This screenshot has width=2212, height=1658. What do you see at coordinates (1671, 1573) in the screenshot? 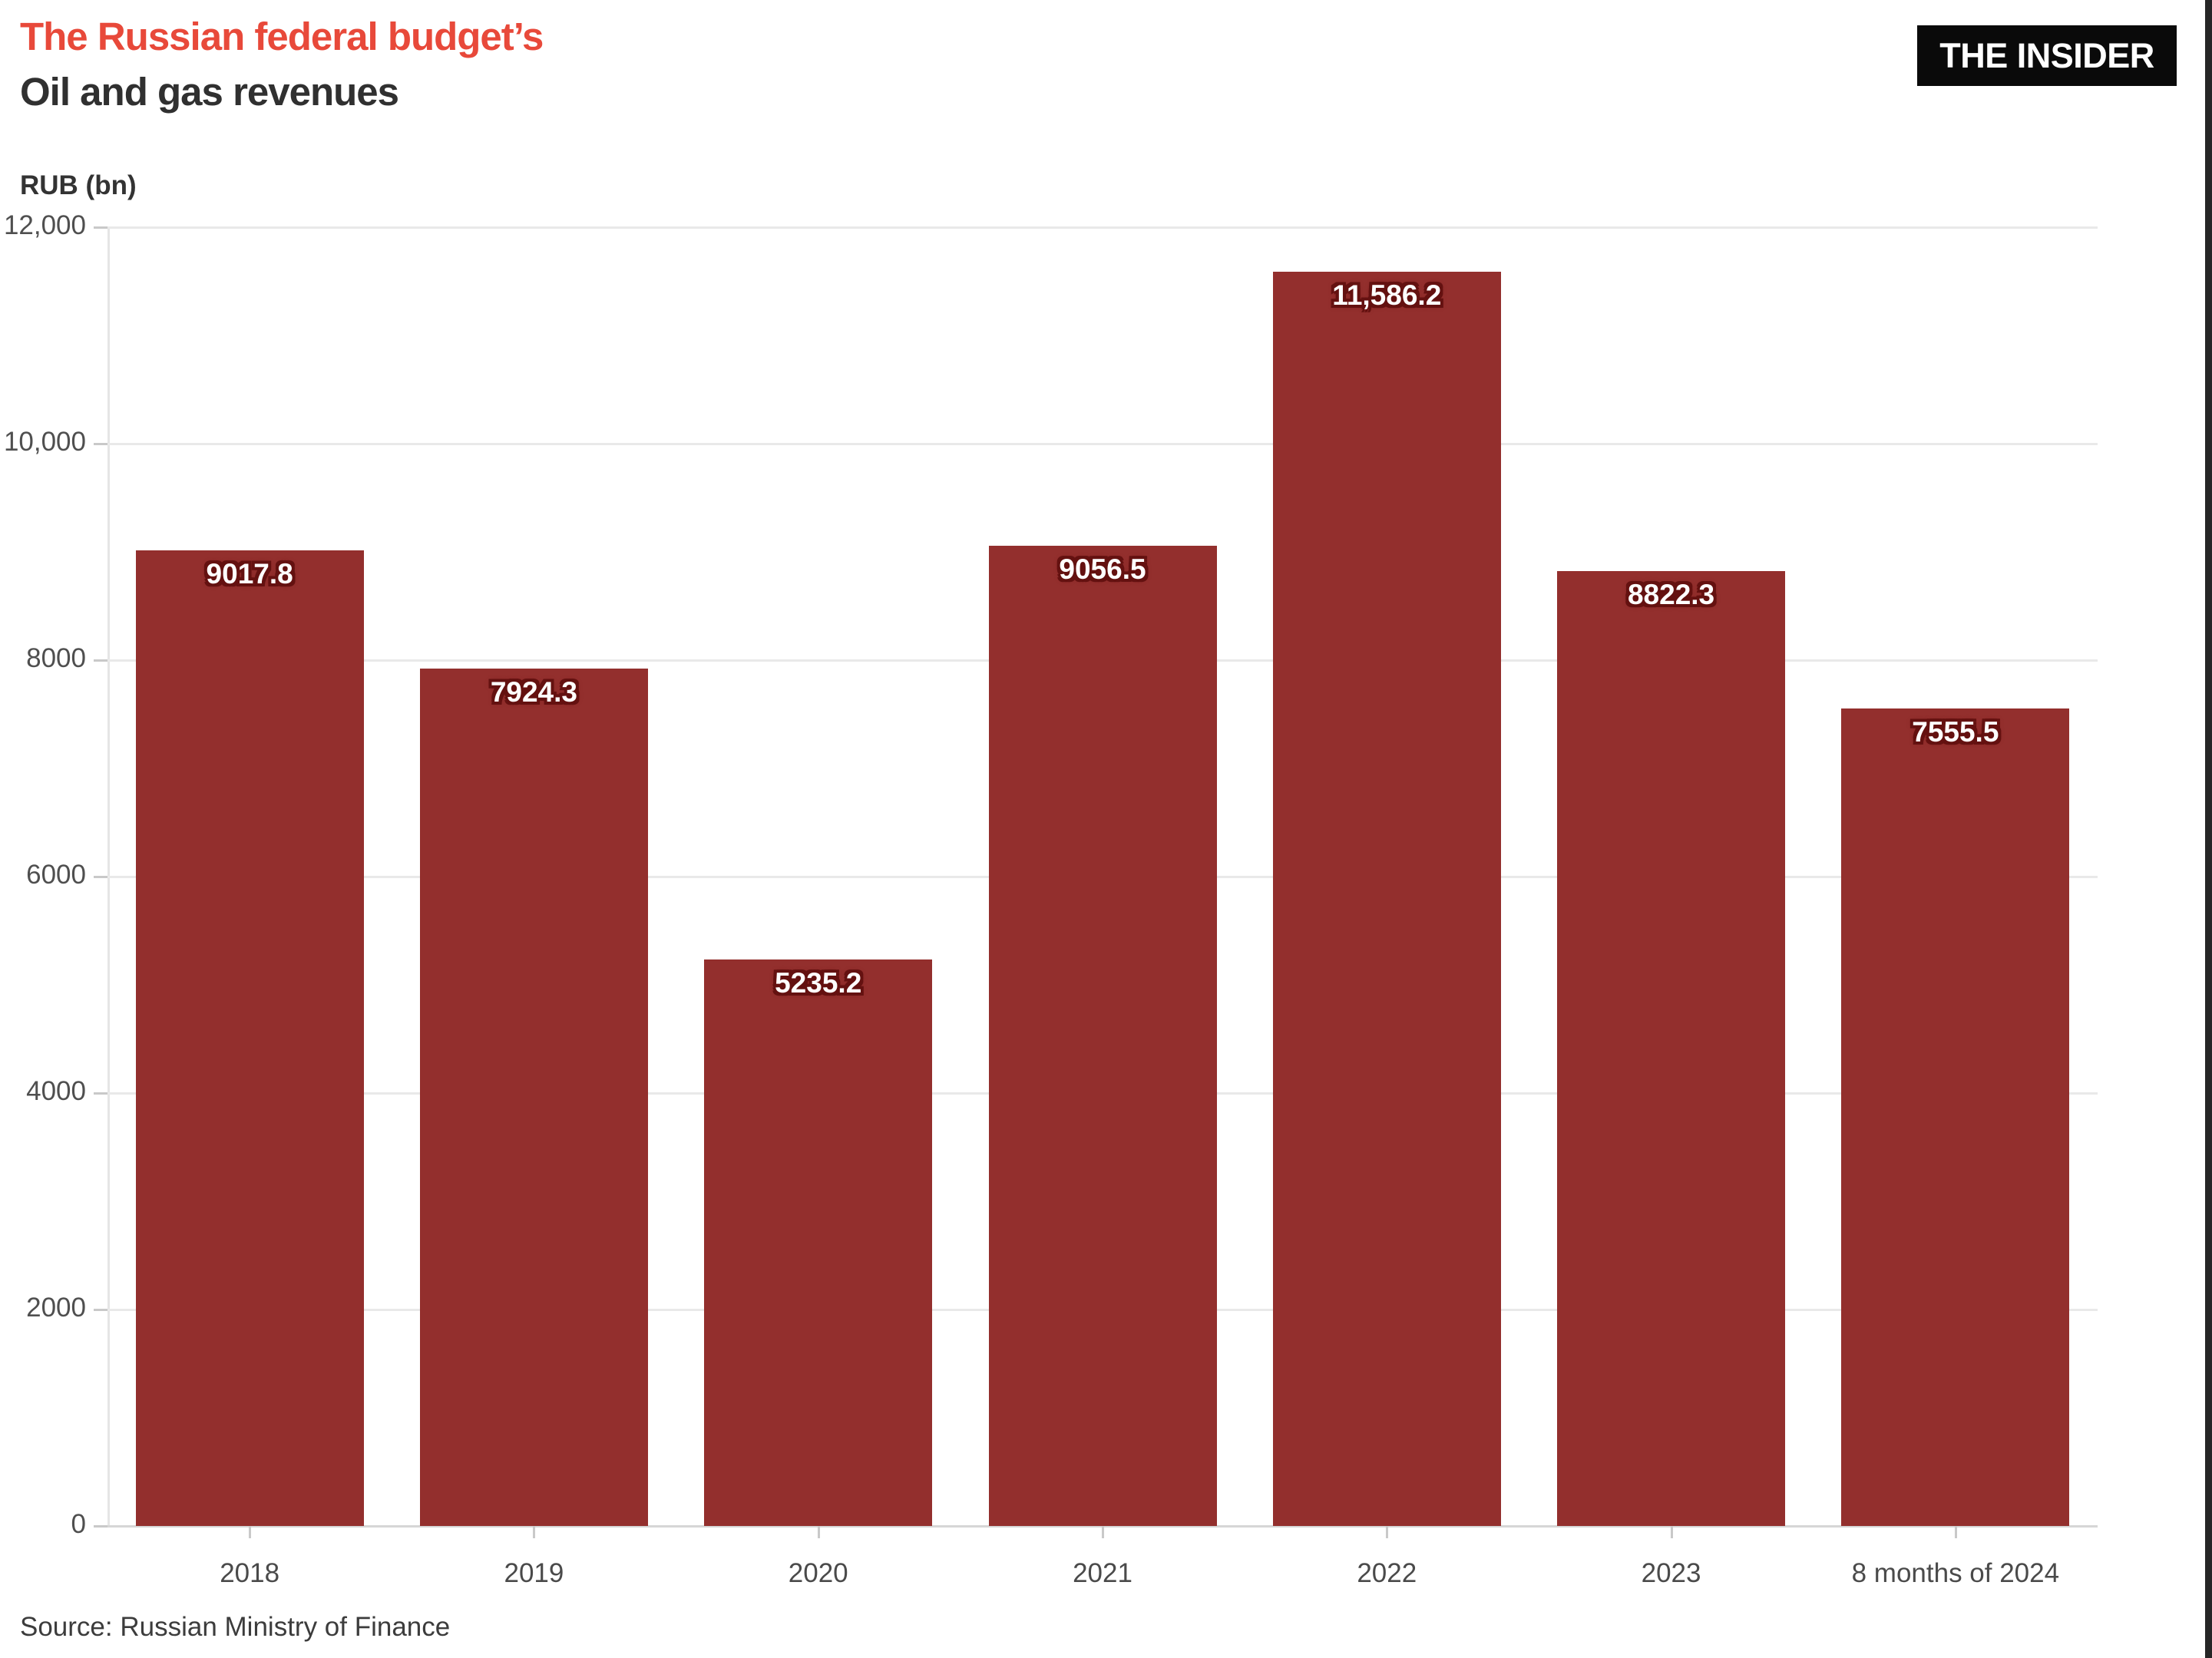
I see `x-tick-label-2023: 2023` at bounding box center [1671, 1573].